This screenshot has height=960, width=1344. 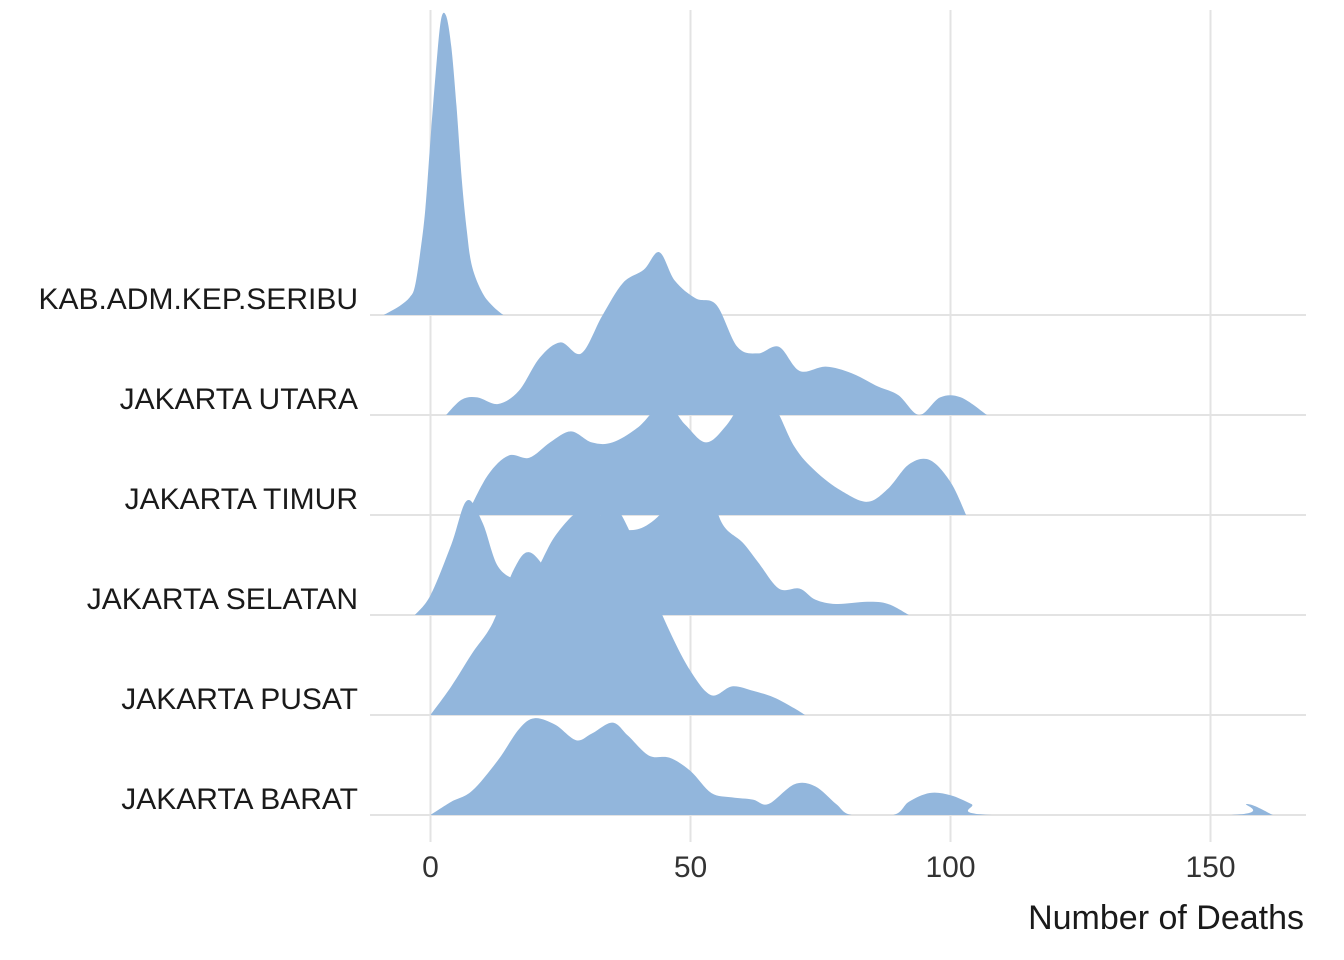 What do you see at coordinates (716, 333) in the screenshot?
I see `ridge-area-jakarta-utara` at bounding box center [716, 333].